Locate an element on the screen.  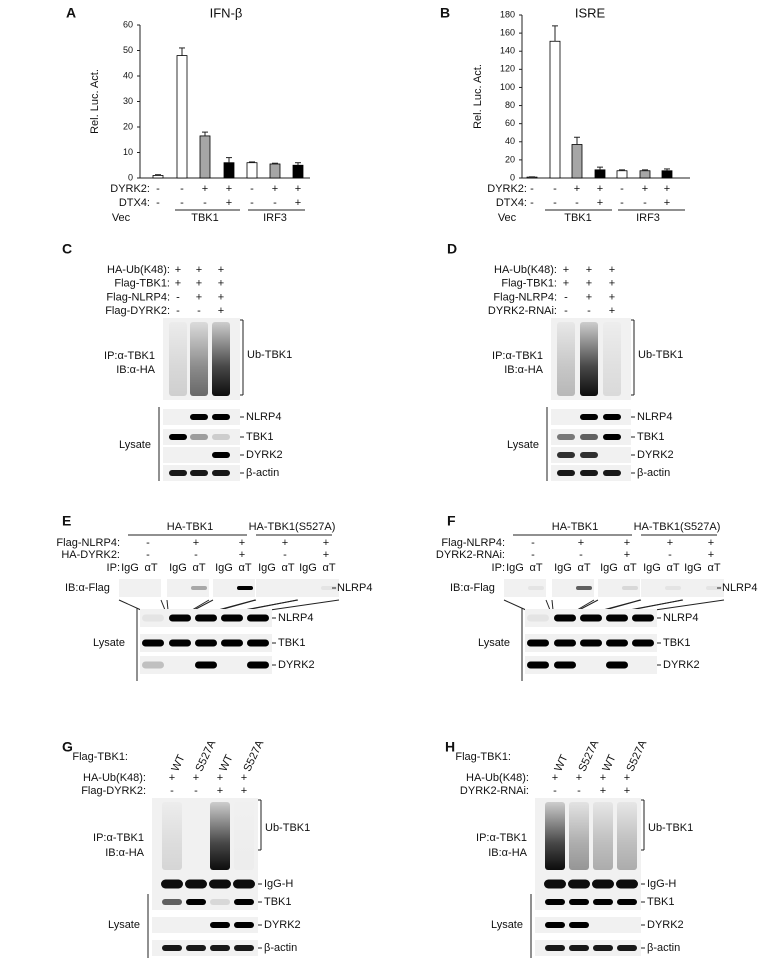
ip-label: IP:α-TBK1 is located at coordinates (118, 838).